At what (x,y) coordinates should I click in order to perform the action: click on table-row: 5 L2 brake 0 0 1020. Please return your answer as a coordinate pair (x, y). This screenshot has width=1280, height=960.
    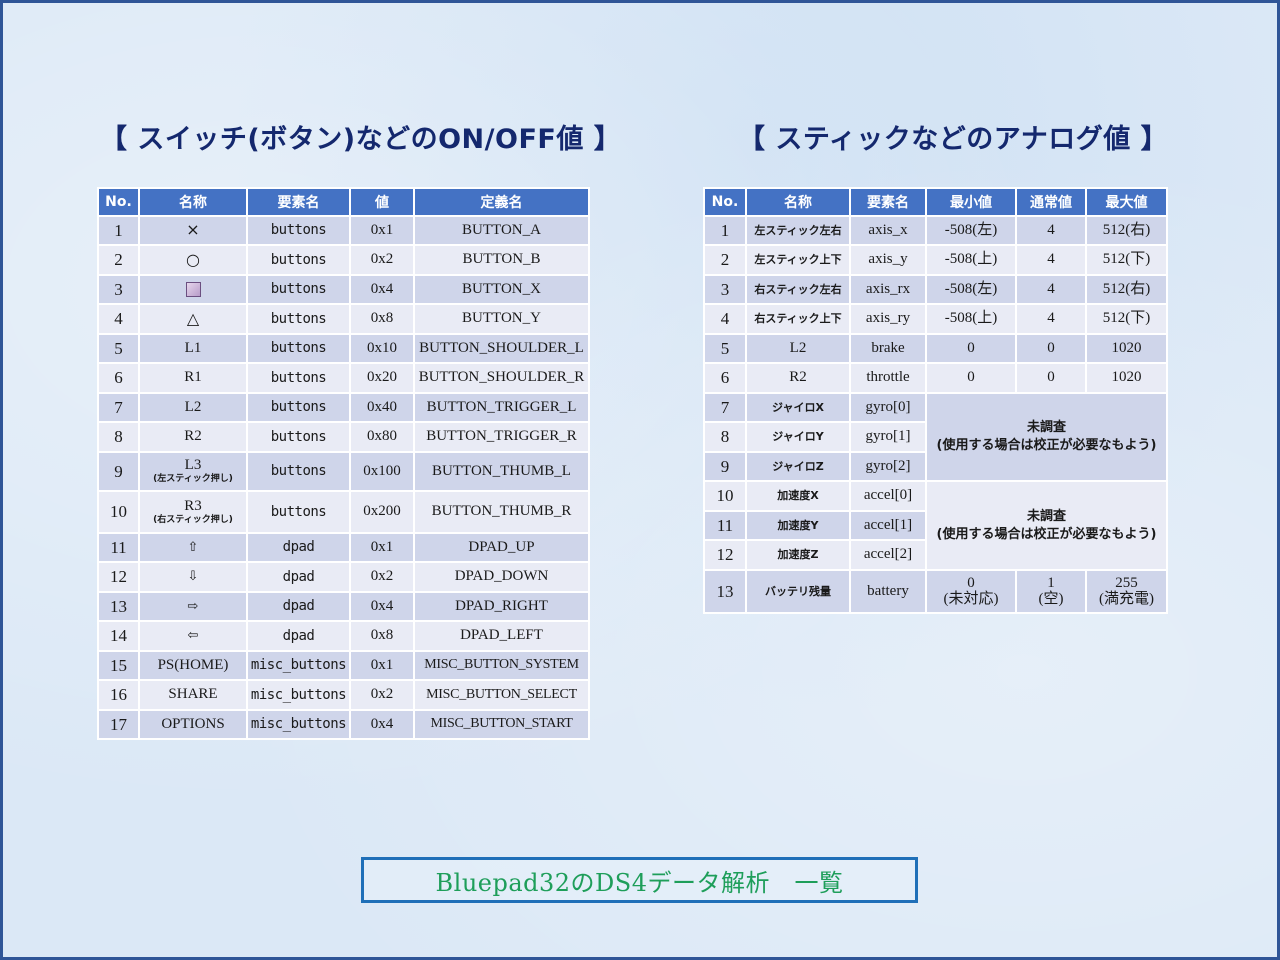
    Looking at the image, I should click on (935, 348).